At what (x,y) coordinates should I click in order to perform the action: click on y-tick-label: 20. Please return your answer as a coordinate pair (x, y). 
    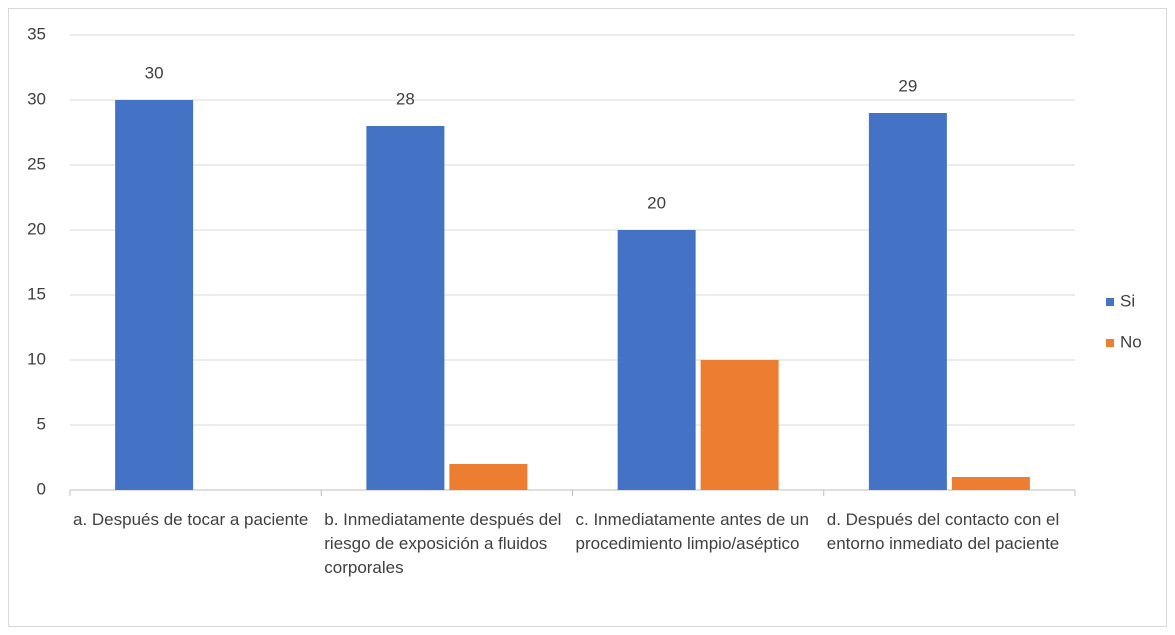
    Looking at the image, I should click on (36, 228).